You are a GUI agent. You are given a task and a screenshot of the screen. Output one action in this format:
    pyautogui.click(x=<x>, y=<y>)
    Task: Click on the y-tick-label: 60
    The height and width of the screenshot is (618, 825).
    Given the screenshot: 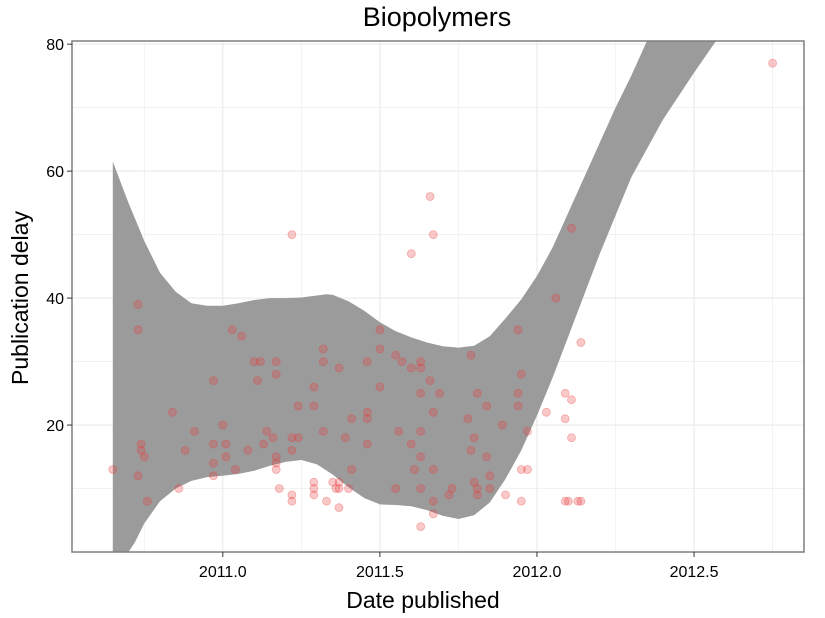 What is the action you would take?
    pyautogui.click(x=55, y=172)
    